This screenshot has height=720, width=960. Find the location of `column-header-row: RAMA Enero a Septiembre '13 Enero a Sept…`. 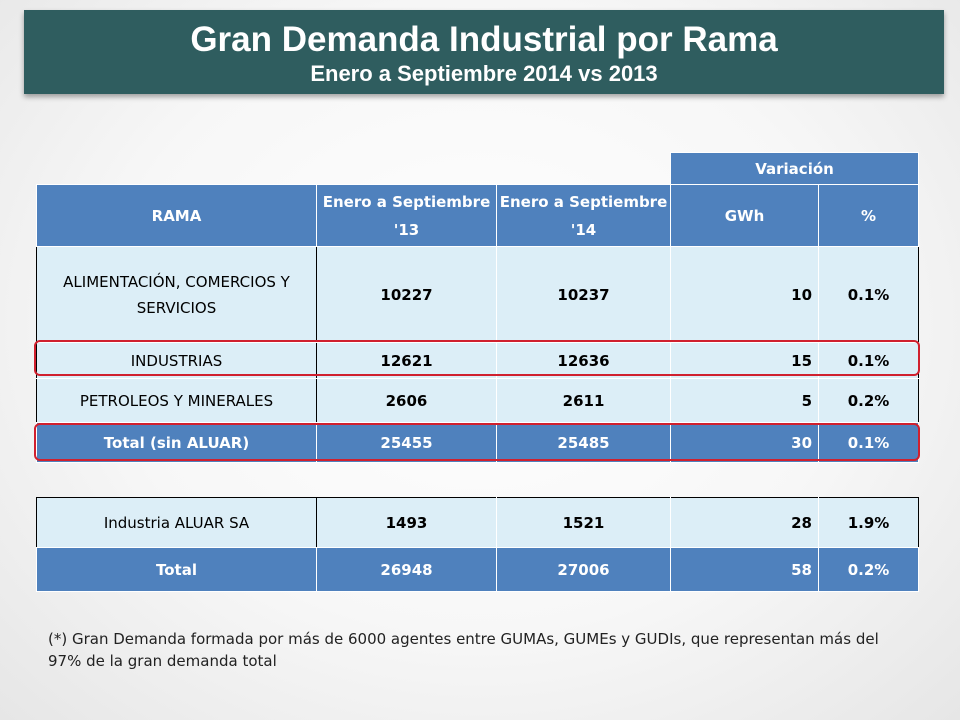

column-header-row: RAMA Enero a Septiembre '13 Enero a Sept… is located at coordinates (478, 215).